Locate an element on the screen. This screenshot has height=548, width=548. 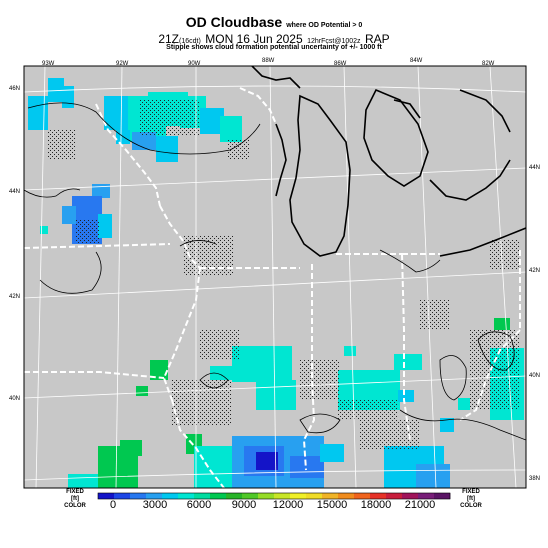
valid-time-zulu: 21Z is located at coordinates (169, 39).